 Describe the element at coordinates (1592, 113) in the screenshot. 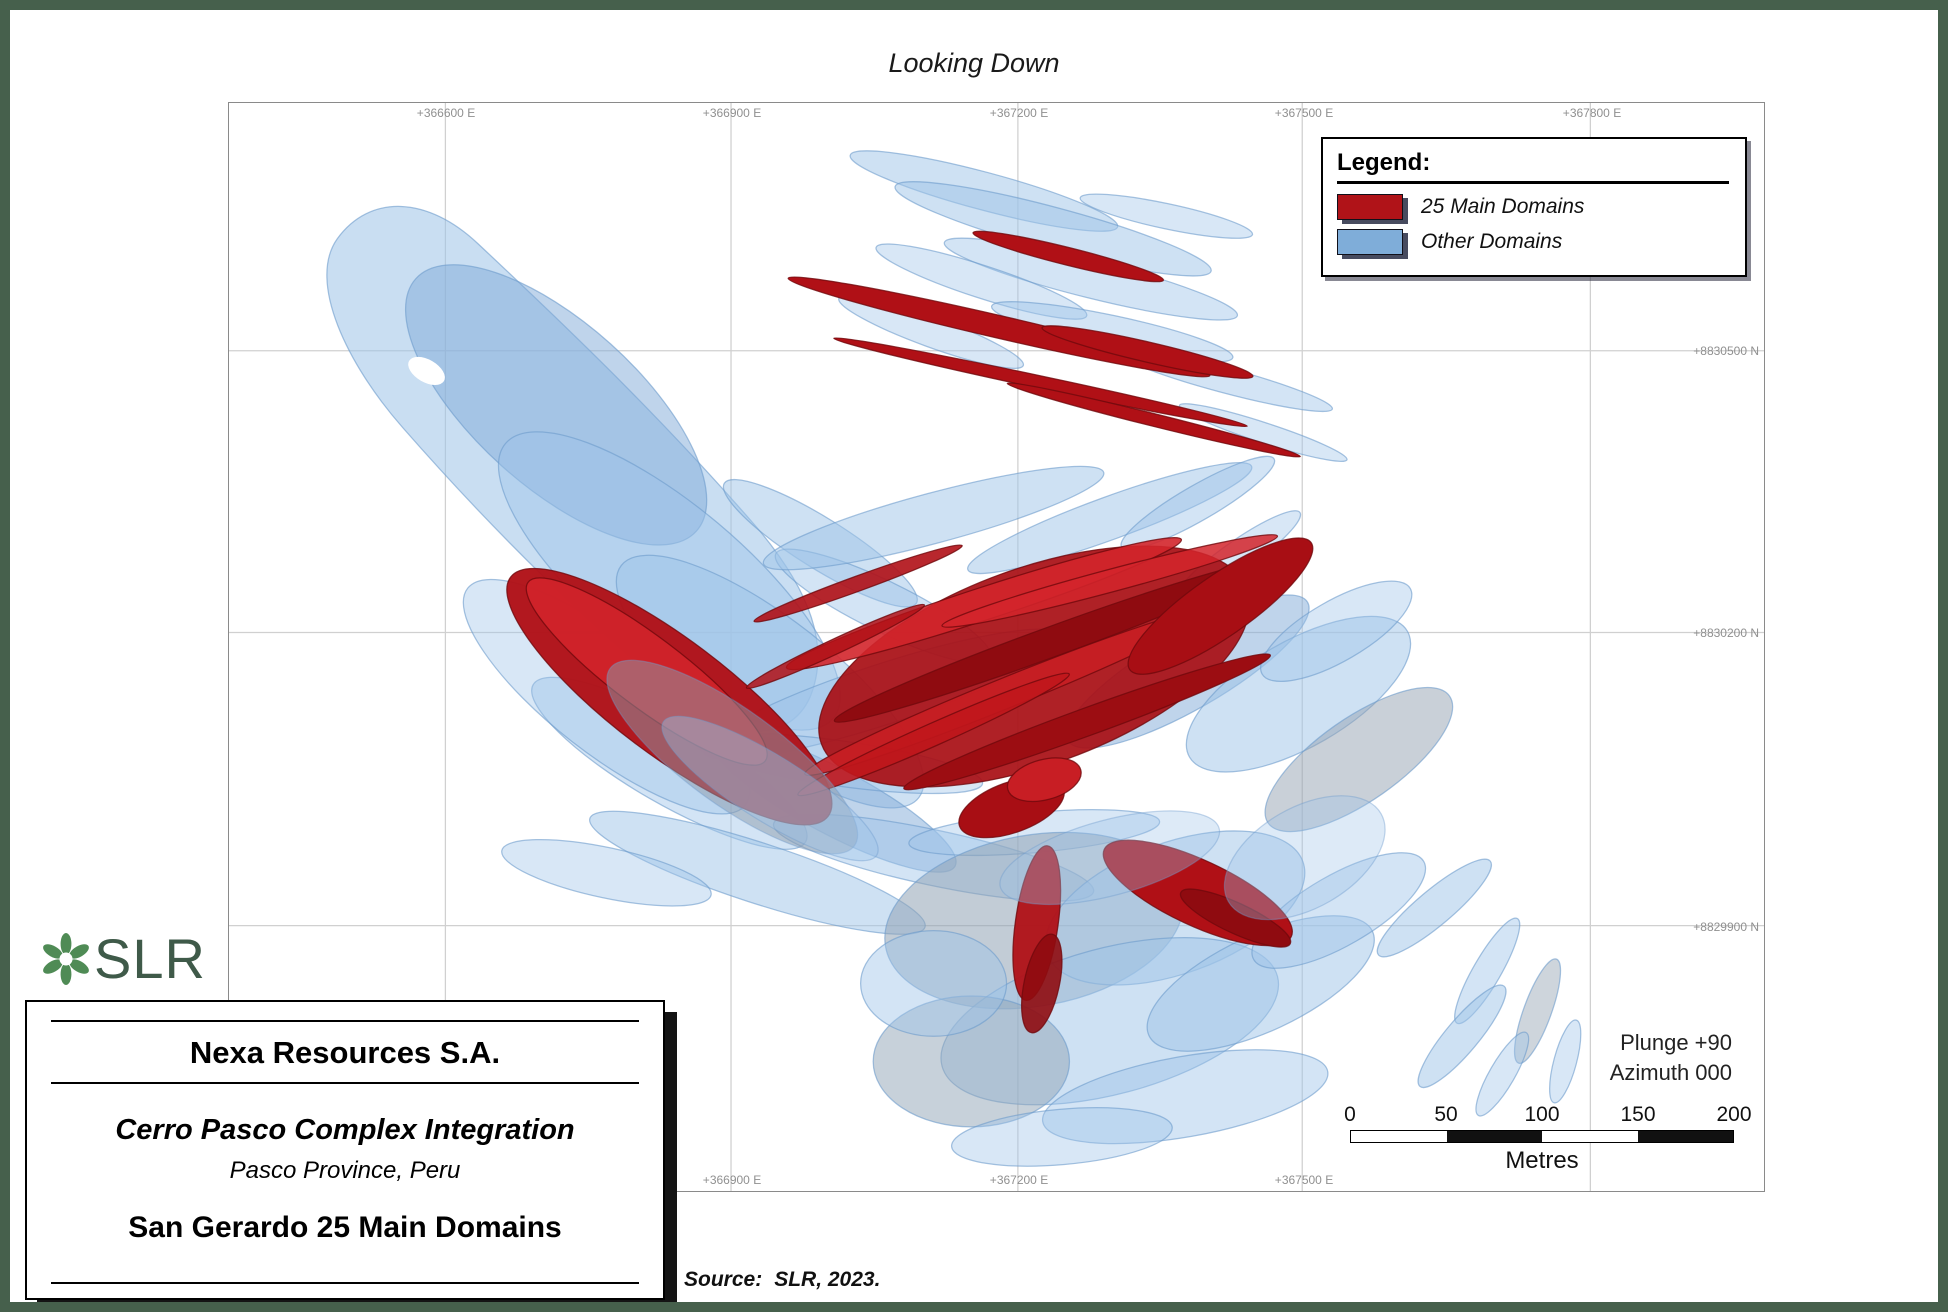

I see `easting-label: +367800 E` at that location.